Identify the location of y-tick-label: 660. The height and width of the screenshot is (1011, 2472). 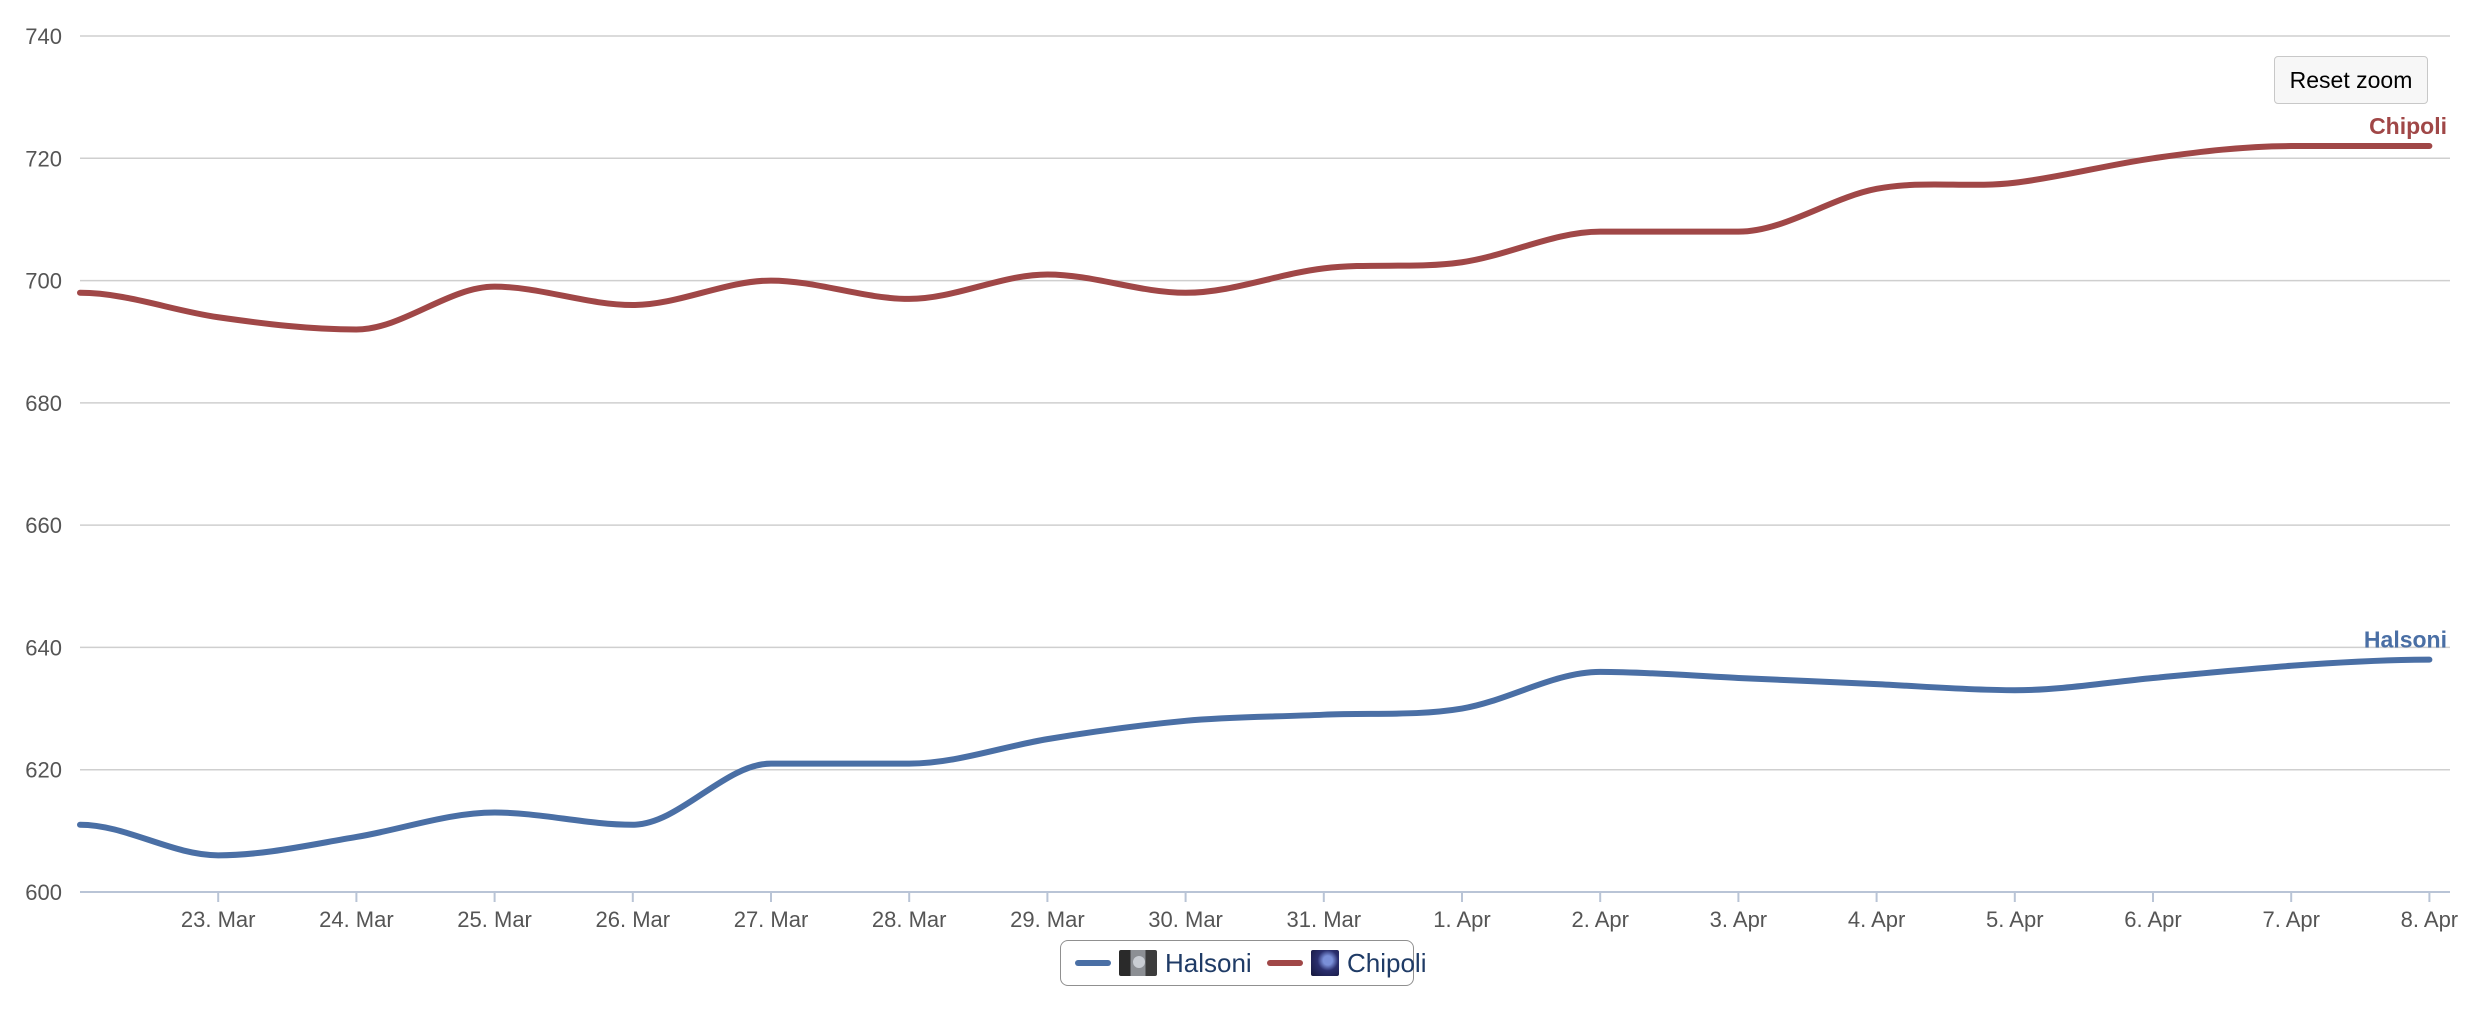
(43, 525).